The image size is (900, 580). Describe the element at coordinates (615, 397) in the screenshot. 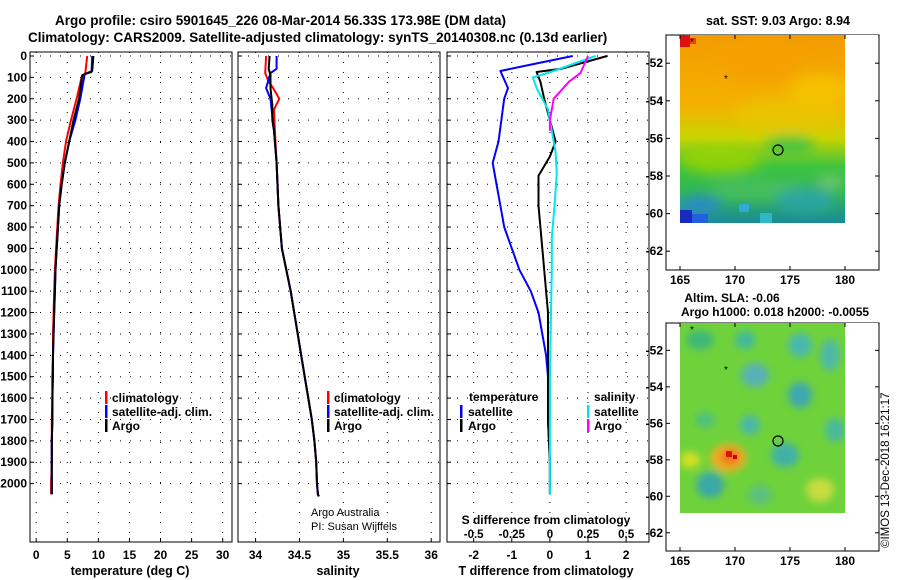

I see `legend-title-salinity: salinity` at that location.